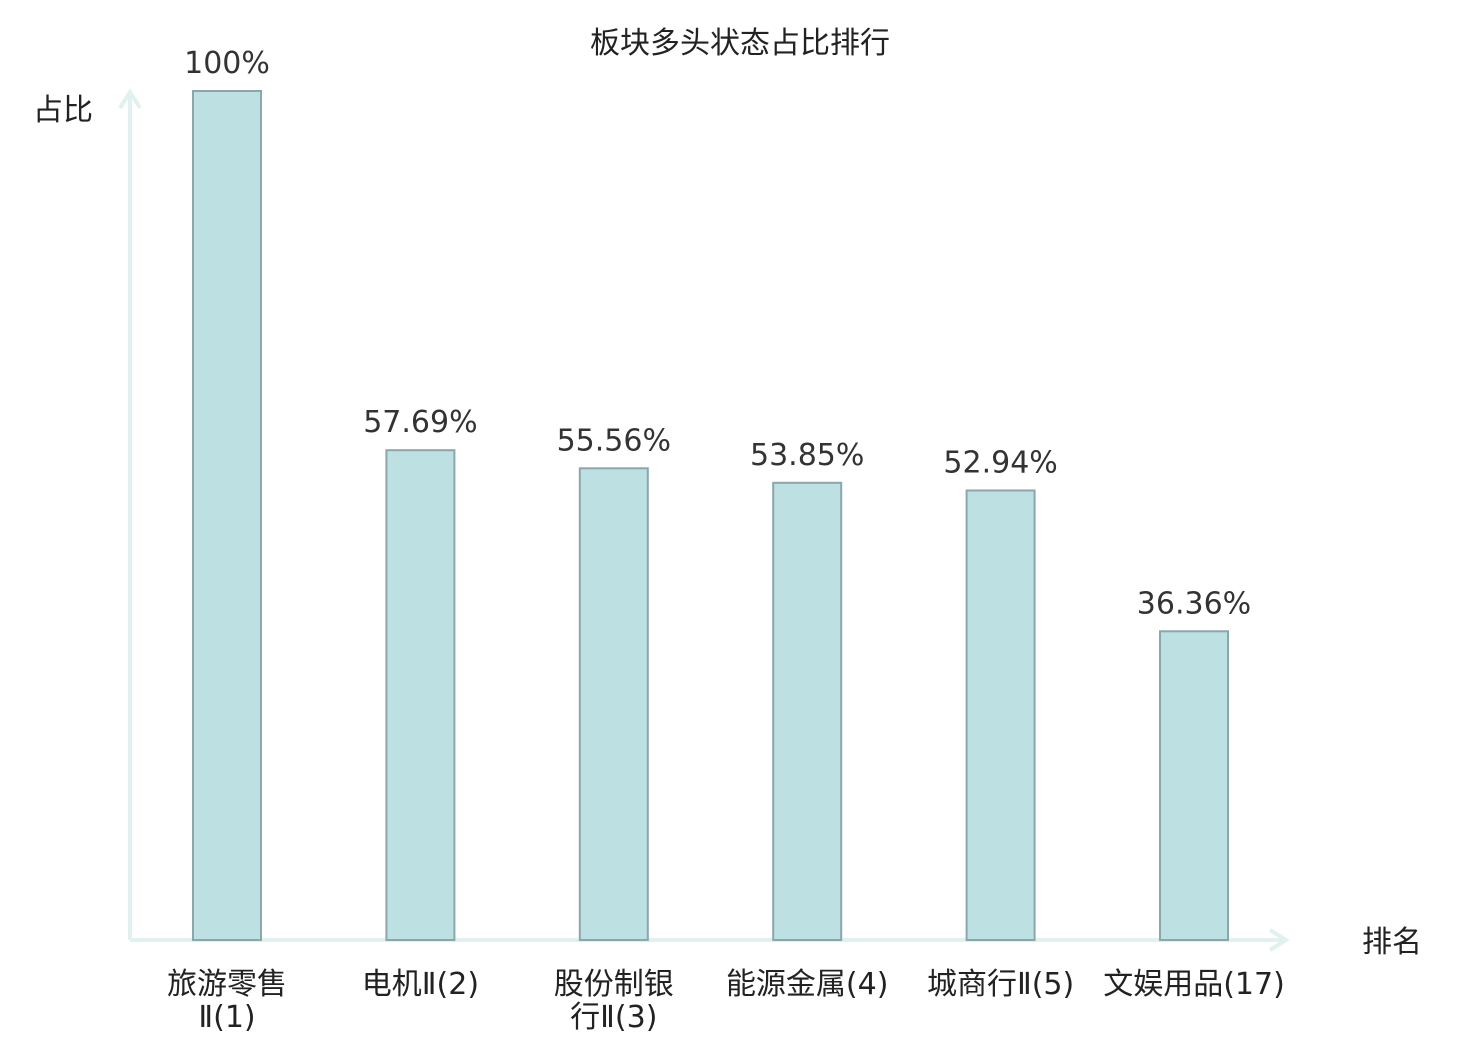 This screenshot has width=1480, height=1040. Describe the element at coordinates (1194, 984) in the screenshot. I see `x-tick-label: 文娱用品(17)` at that location.